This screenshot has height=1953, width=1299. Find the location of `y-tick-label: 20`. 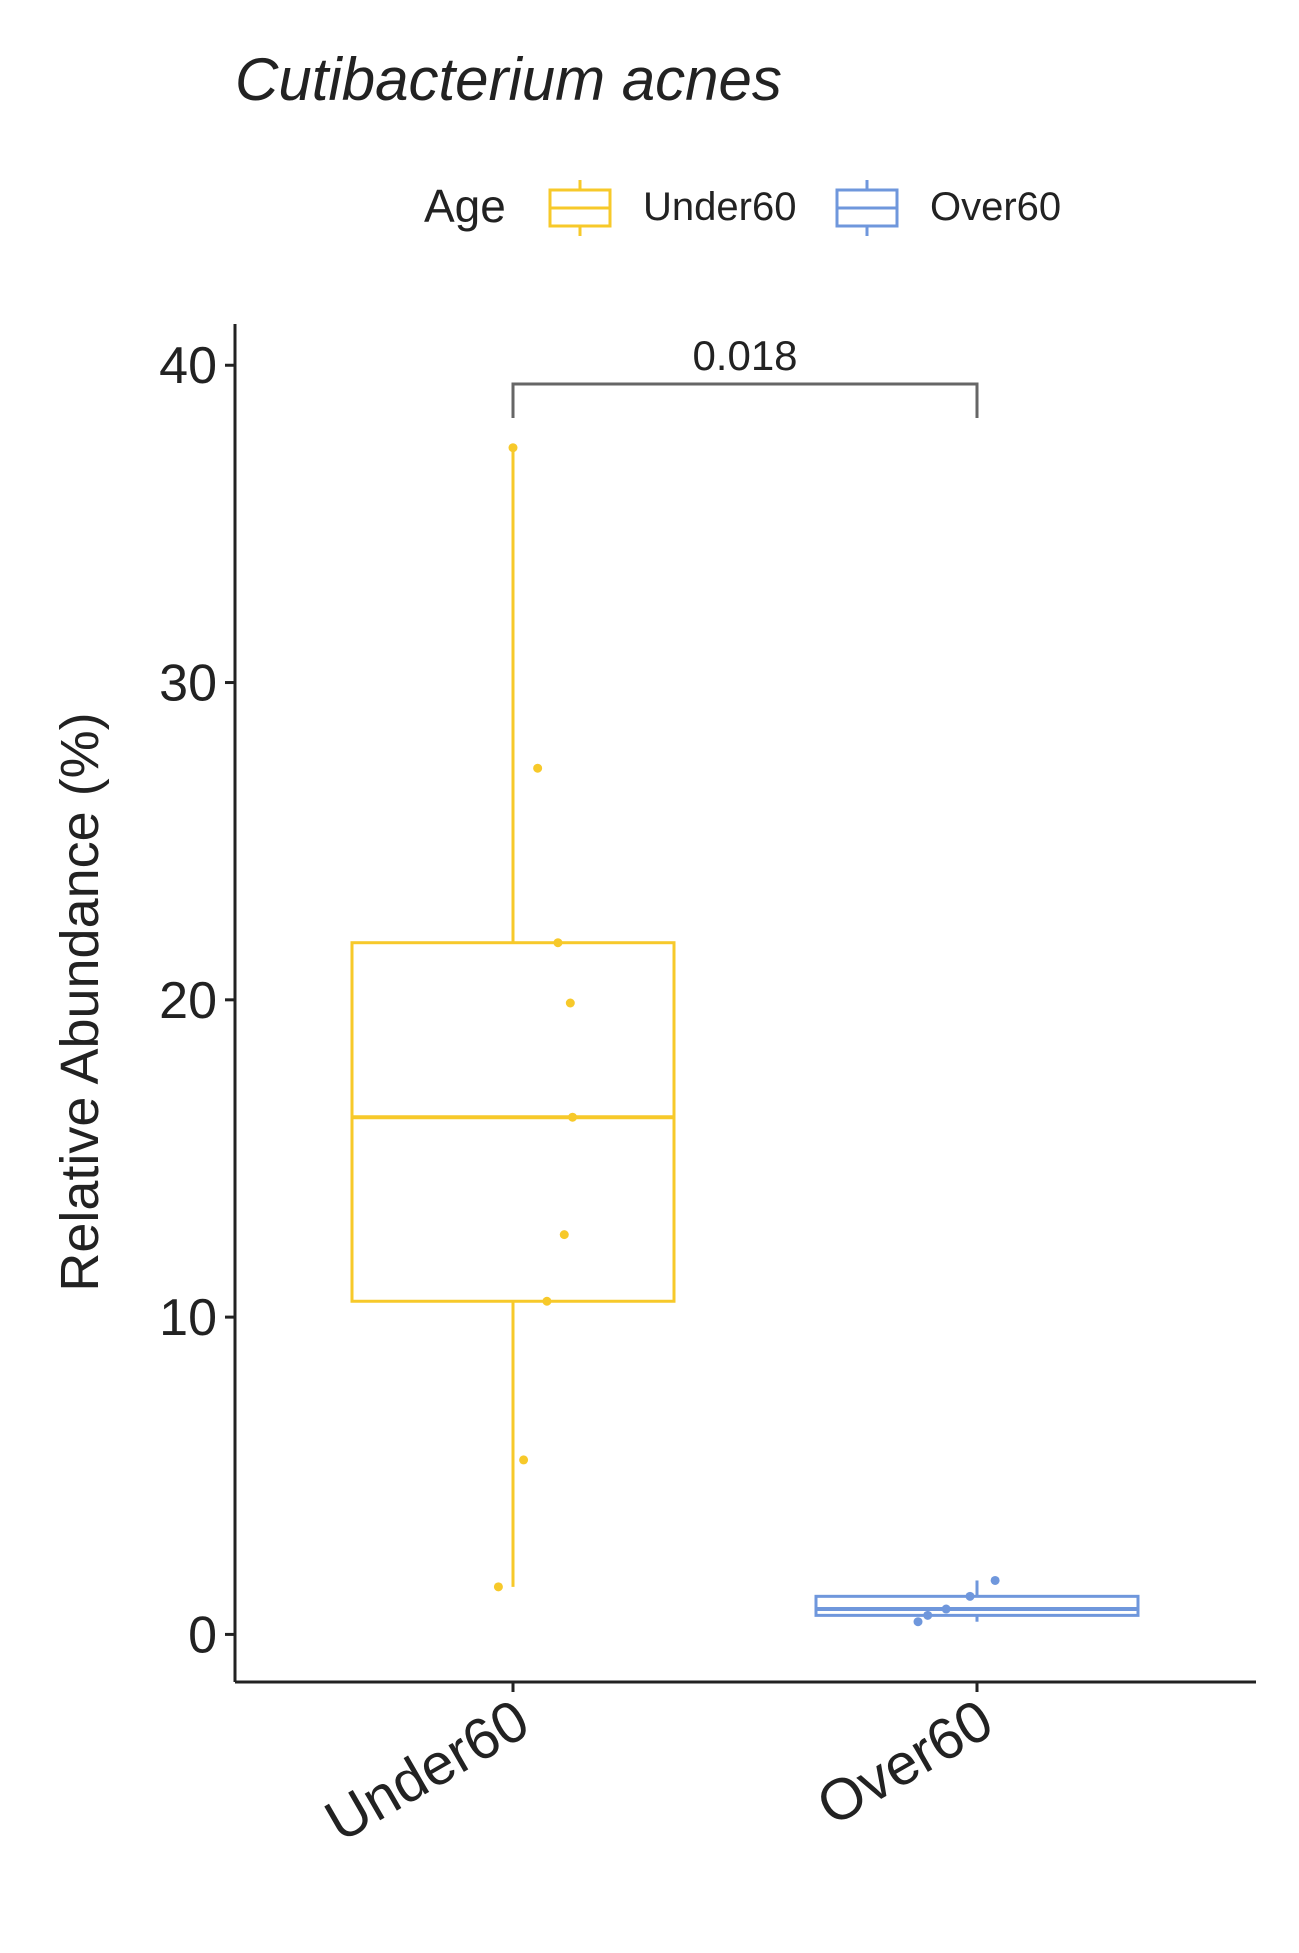

y-tick-label: 20 is located at coordinates (188, 1001).